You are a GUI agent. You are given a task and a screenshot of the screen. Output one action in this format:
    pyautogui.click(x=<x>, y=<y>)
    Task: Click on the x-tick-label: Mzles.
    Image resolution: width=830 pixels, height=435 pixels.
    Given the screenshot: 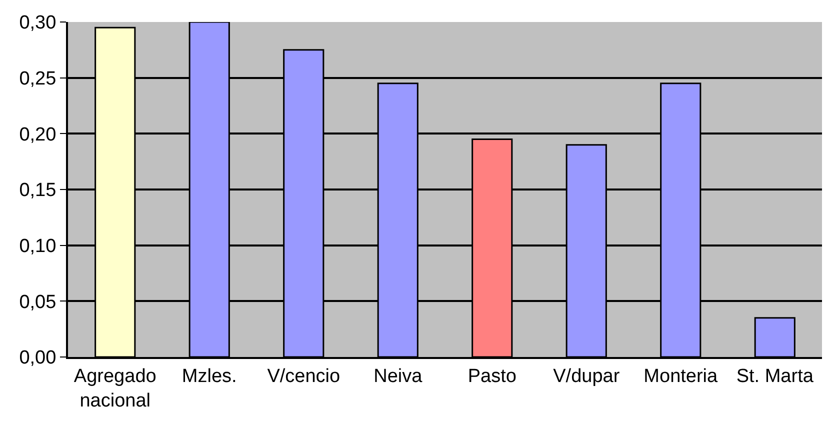 What is the action you would take?
    pyautogui.click(x=209, y=376)
    